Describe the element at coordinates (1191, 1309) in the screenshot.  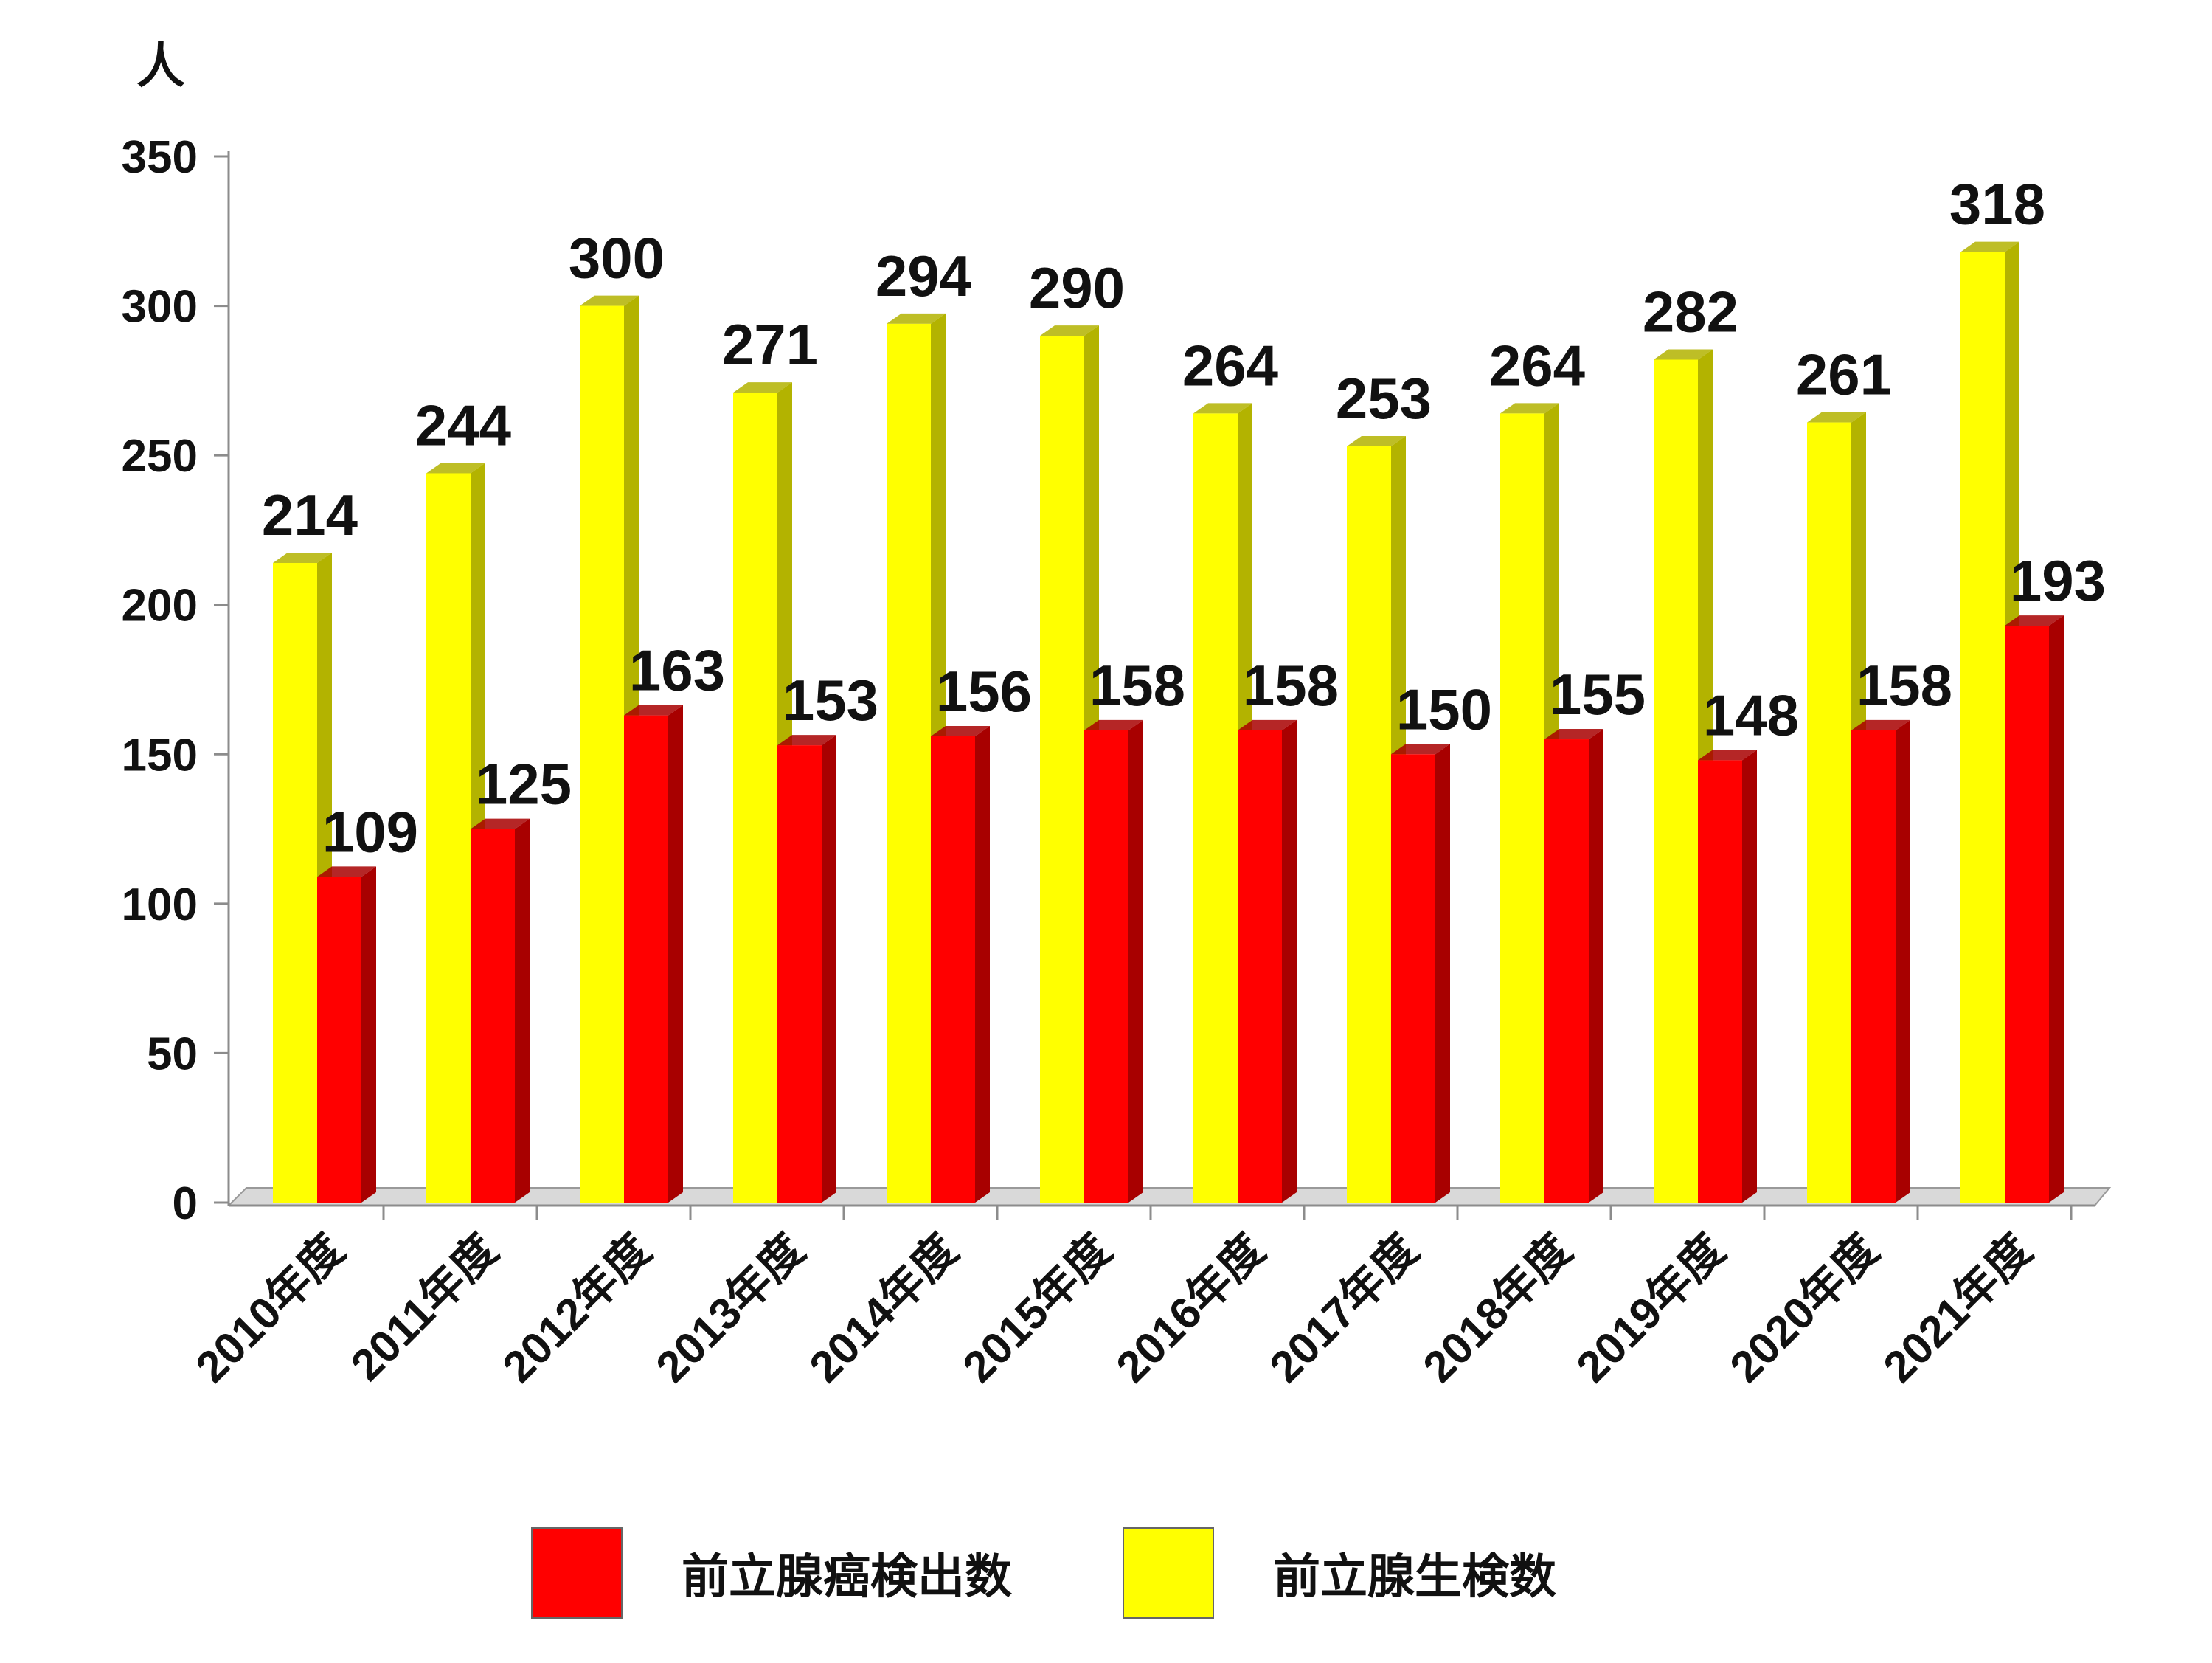
I see `x-category-label: 2016年度` at that location.